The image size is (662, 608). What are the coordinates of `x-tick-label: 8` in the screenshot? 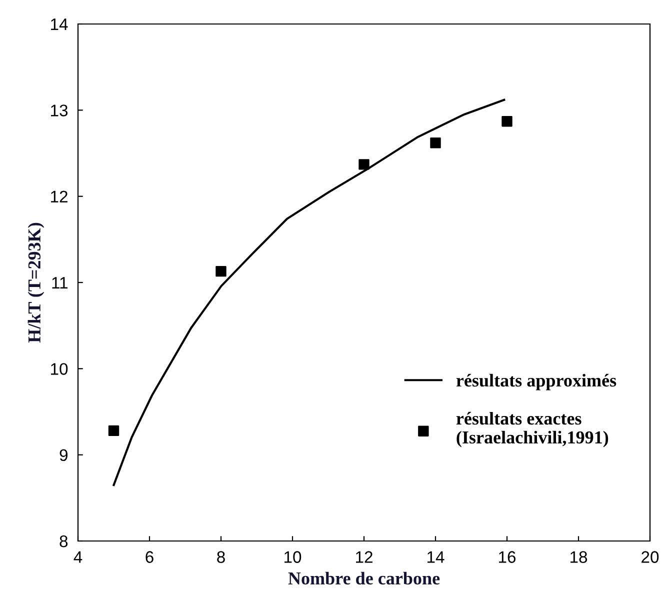 It's located at (221, 557).